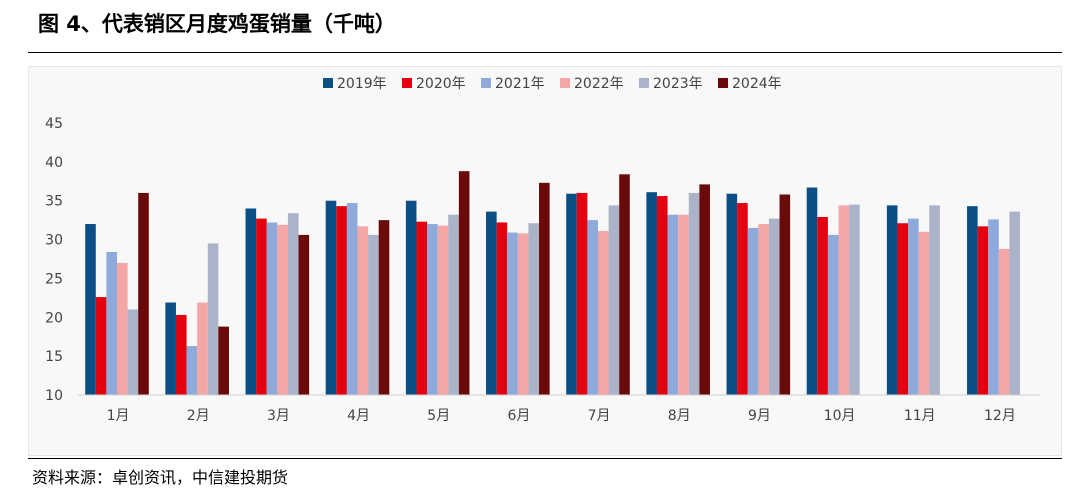 The height and width of the screenshot is (492, 1080). What do you see at coordinates (217, 24) in the screenshot?
I see `chart-title: 图 4、代表销区月度鸡蛋销量（千吨）` at bounding box center [217, 24].